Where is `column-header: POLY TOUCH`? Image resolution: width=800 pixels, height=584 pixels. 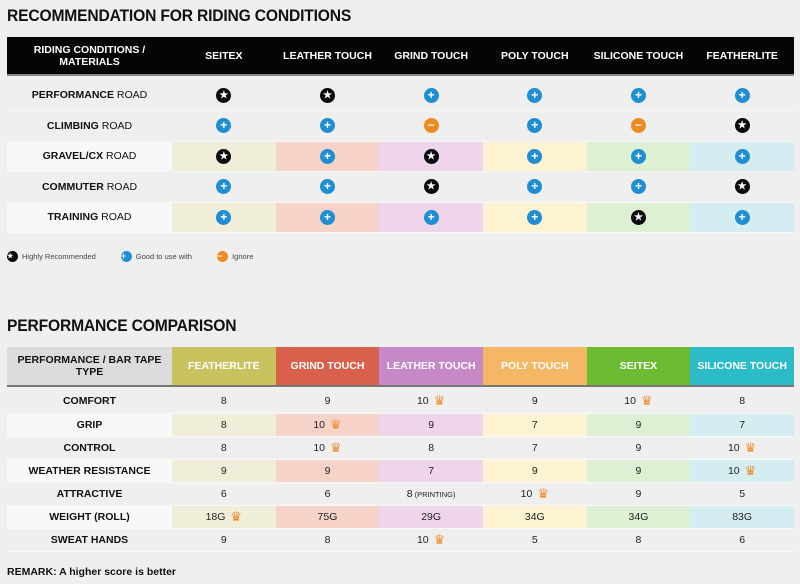
column-header: POLY TOUCH is located at coordinates (534, 56).